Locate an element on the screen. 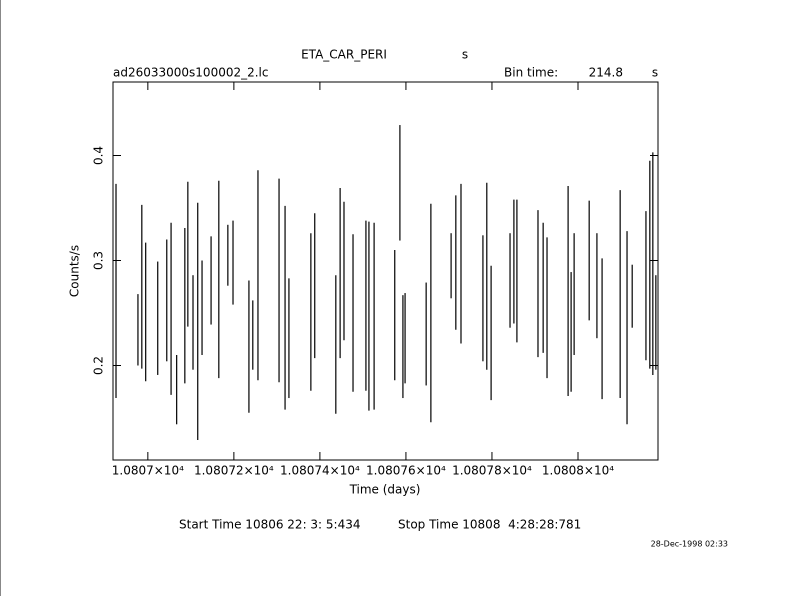 This screenshot has height=596, width=790. file-name: ad26033000s100002_2.lc is located at coordinates (191, 73).